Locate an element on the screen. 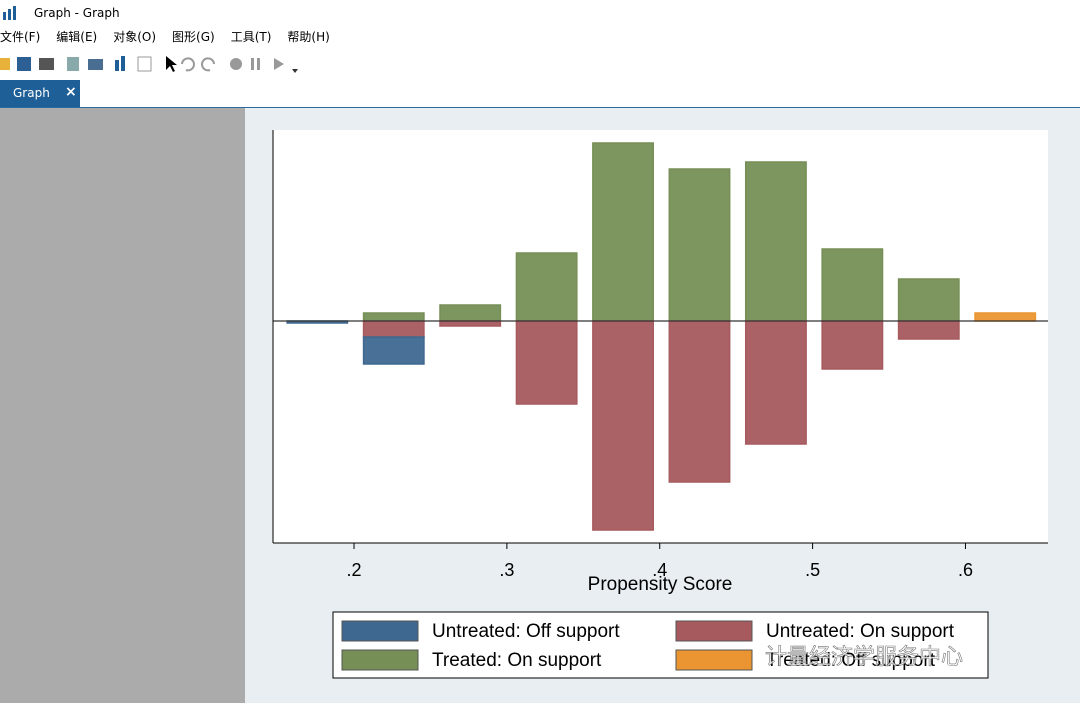  menu-item: 对象(O) is located at coordinates (135, 37).